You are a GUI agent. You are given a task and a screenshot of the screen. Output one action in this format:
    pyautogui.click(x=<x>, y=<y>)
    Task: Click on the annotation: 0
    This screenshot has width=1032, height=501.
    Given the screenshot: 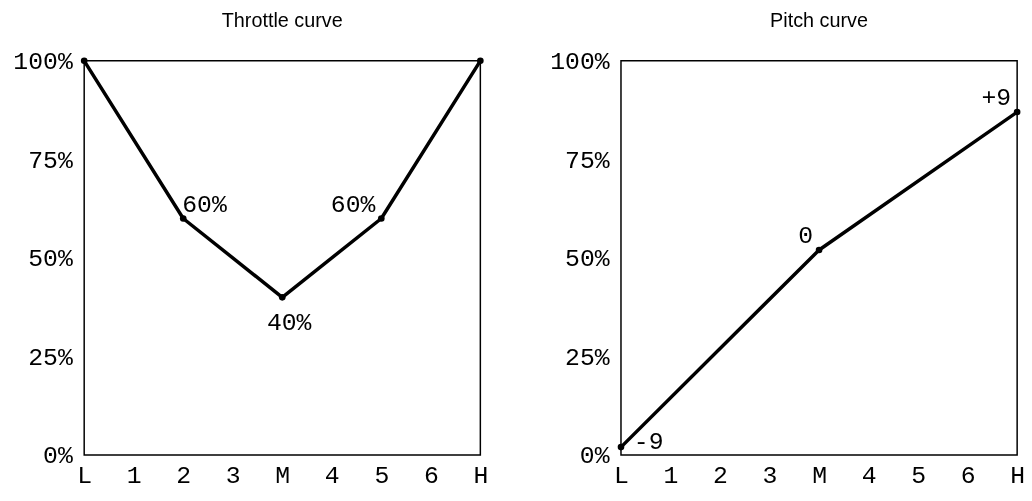 What is the action you would take?
    pyautogui.click(x=806, y=236)
    